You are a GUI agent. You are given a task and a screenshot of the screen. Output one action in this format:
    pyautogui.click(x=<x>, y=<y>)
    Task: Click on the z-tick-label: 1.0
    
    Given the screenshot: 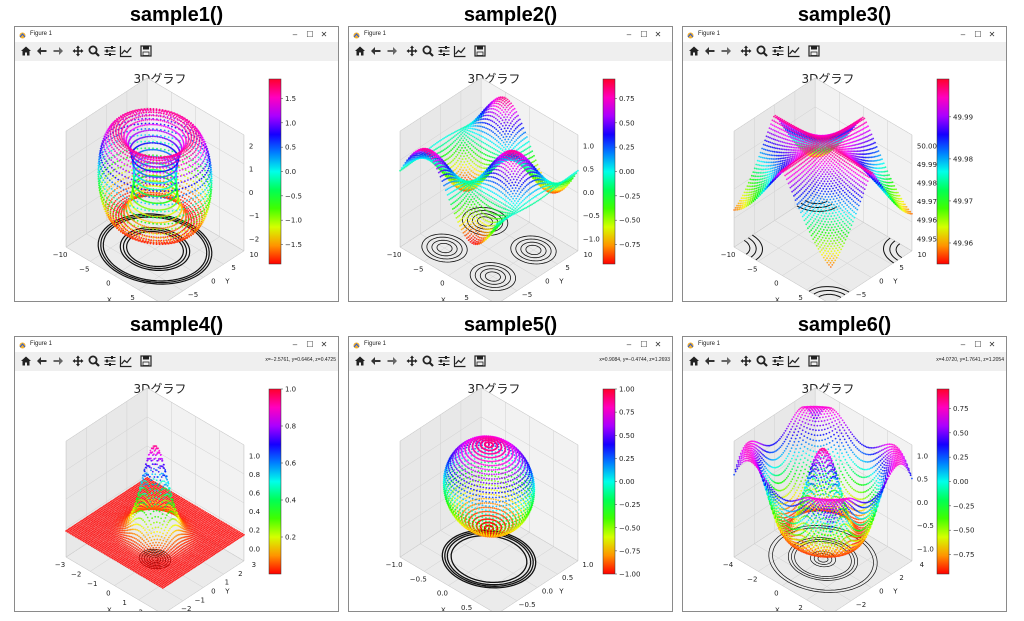 What is the action you would take?
    pyautogui.click(x=922, y=457)
    